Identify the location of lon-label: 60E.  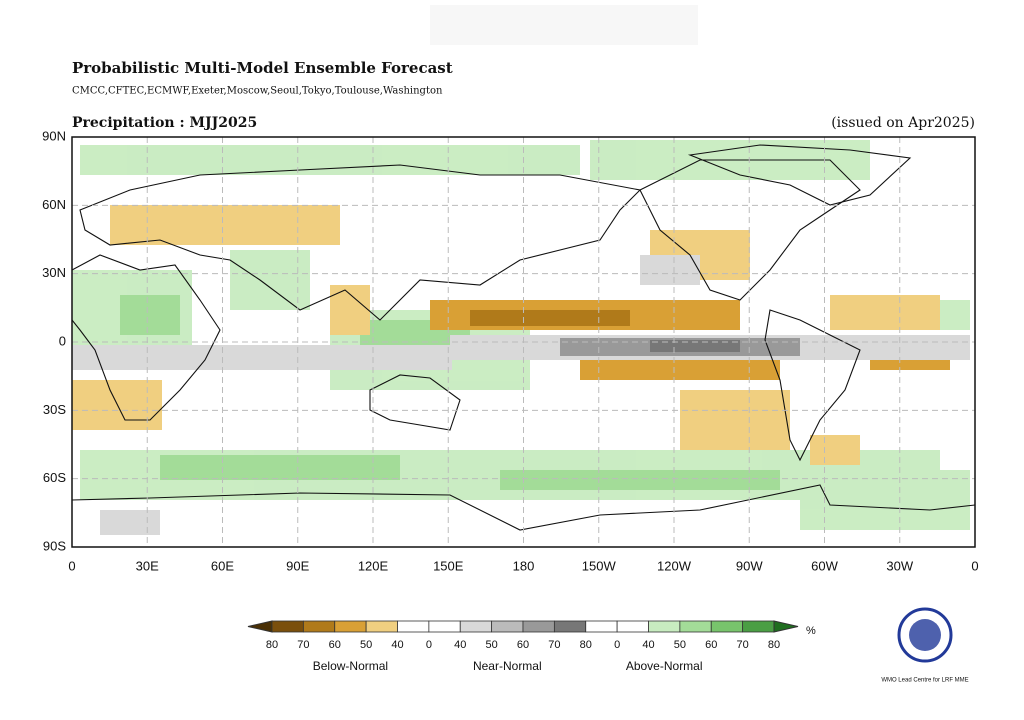
(222, 565).